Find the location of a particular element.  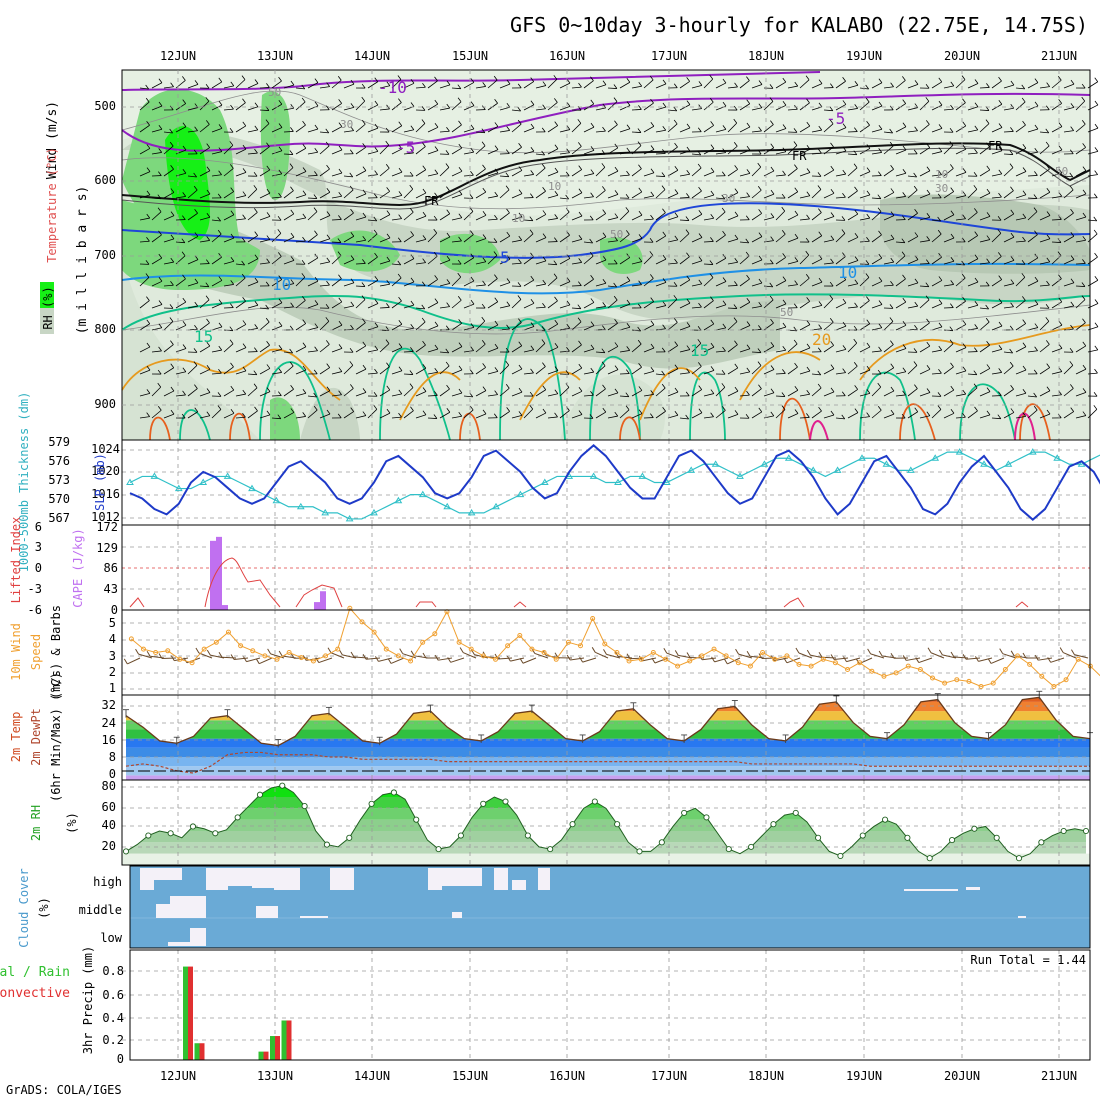

cloud-level-label: middle is located at coordinates (100, 910).